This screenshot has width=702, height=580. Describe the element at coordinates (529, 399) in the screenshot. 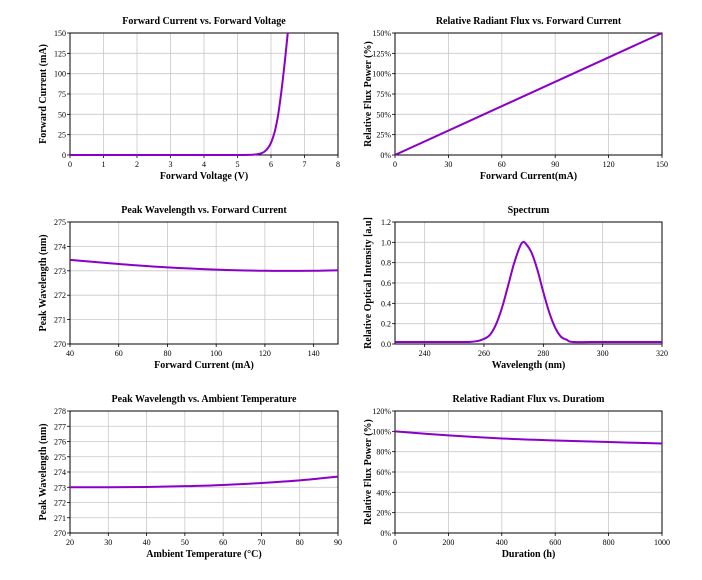

I see `chart-title: Relative Radiant Flux vs. Duratiom` at that location.